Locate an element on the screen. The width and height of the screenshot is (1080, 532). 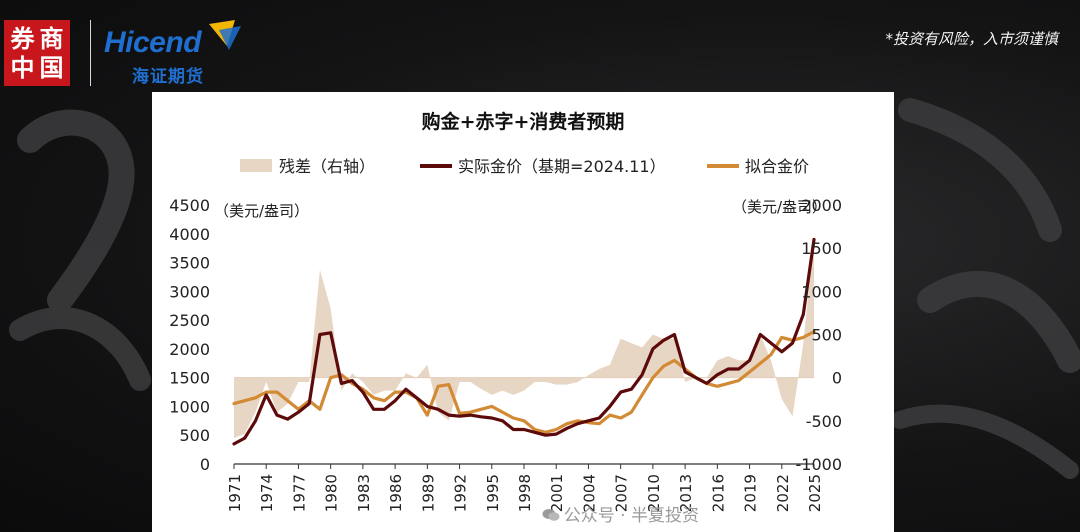
x-tick-label: 2007 is located at coordinates (622, 493).